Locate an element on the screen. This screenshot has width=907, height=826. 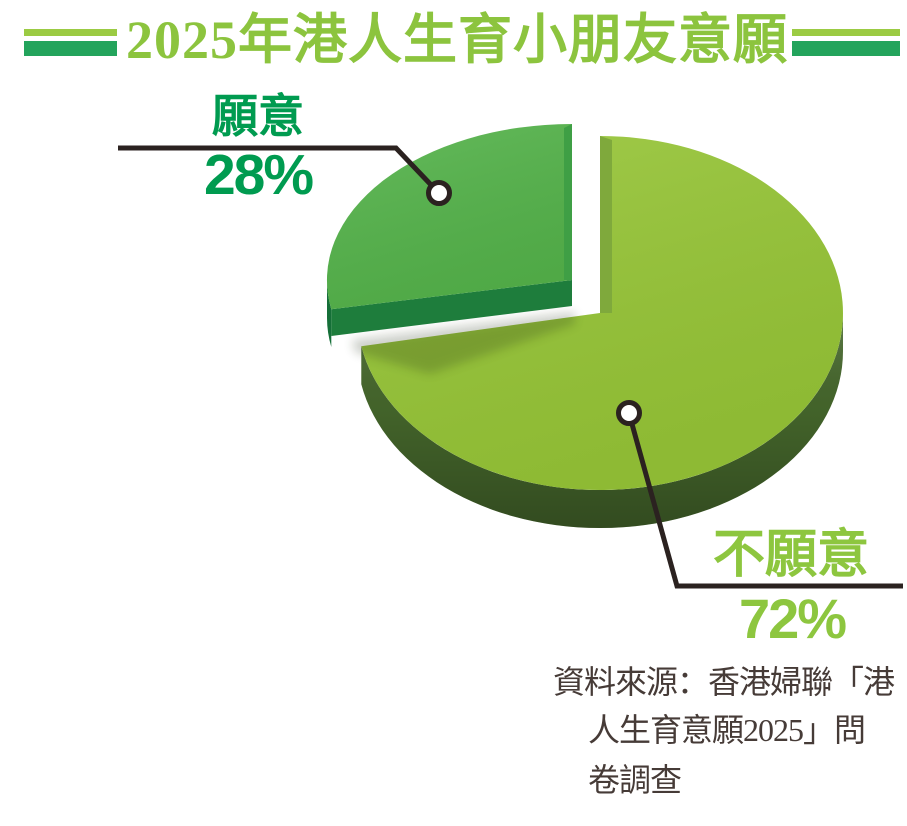
title-rule-right-light is located at coordinates (846, 32).